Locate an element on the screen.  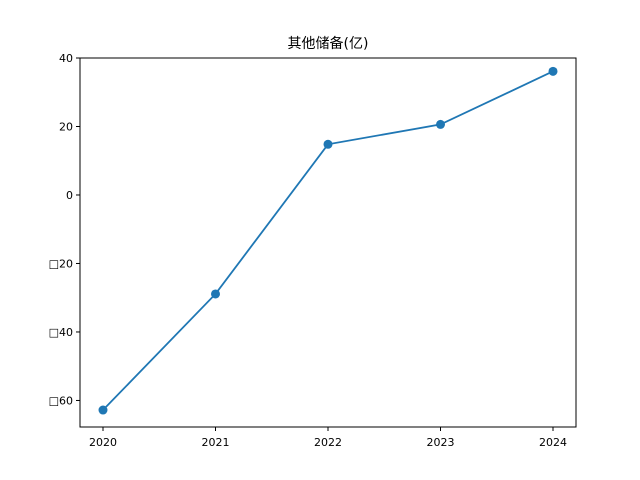
x-tick-label: 2021 is located at coordinates (216, 442).